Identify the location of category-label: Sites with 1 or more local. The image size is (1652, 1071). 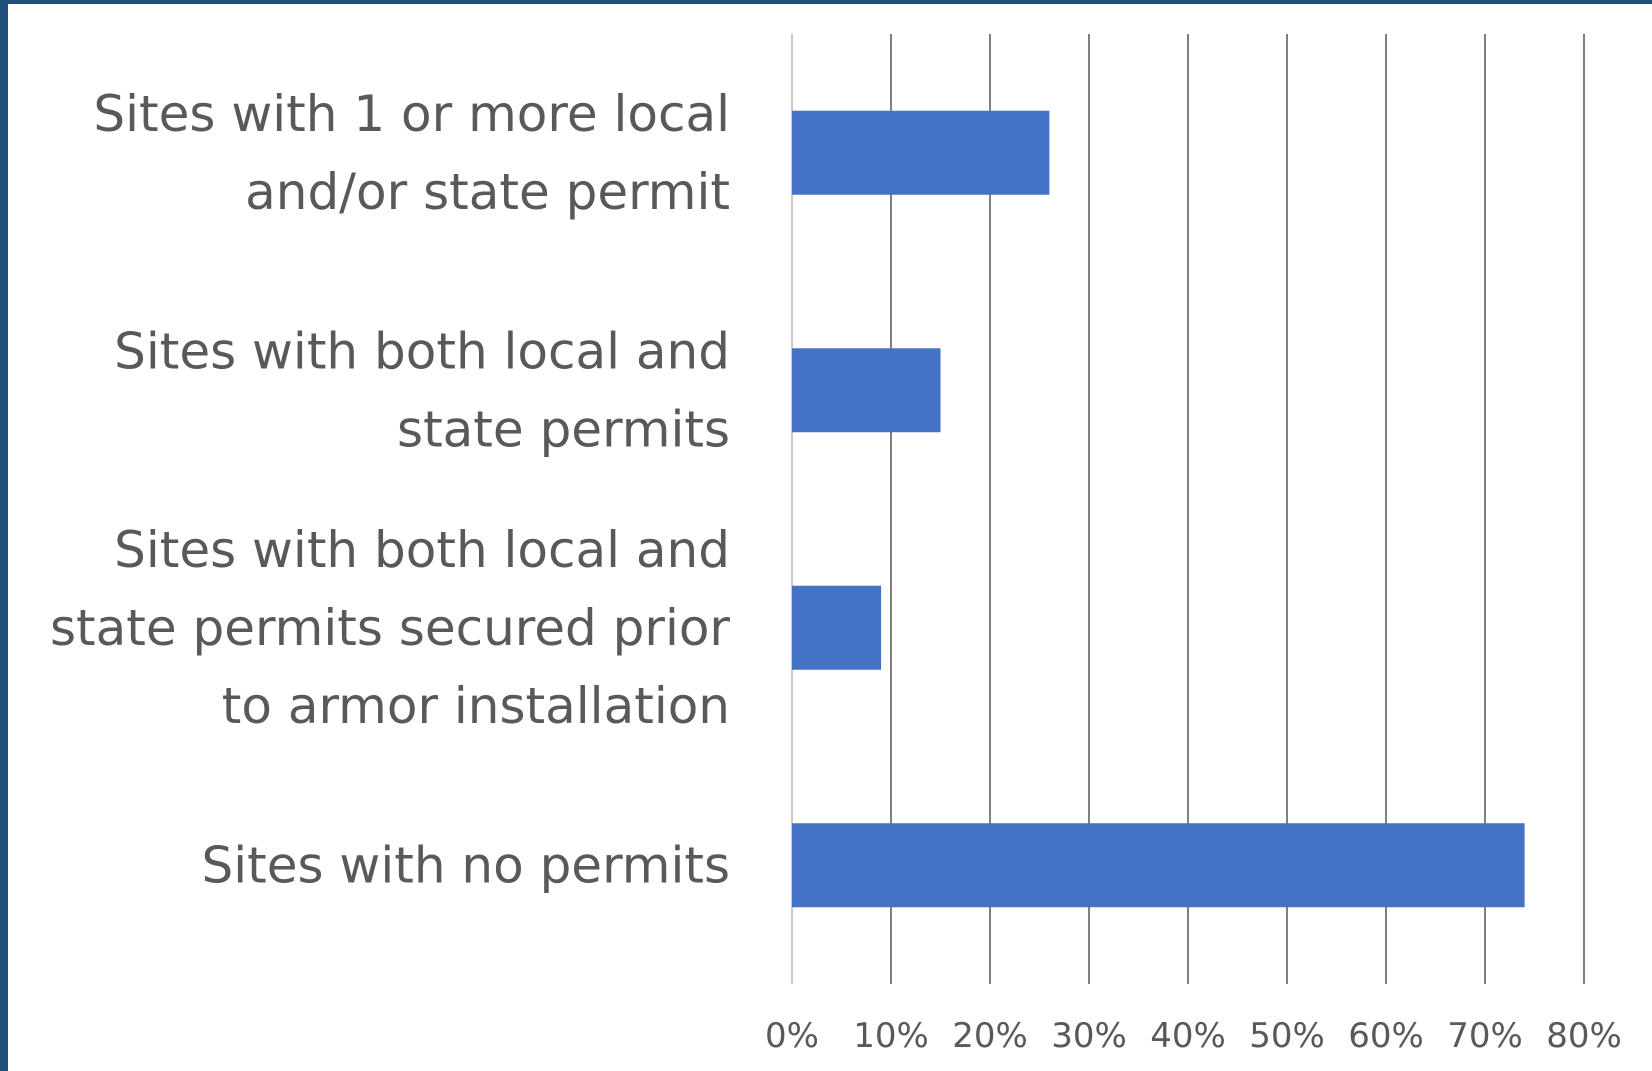
(411, 114).